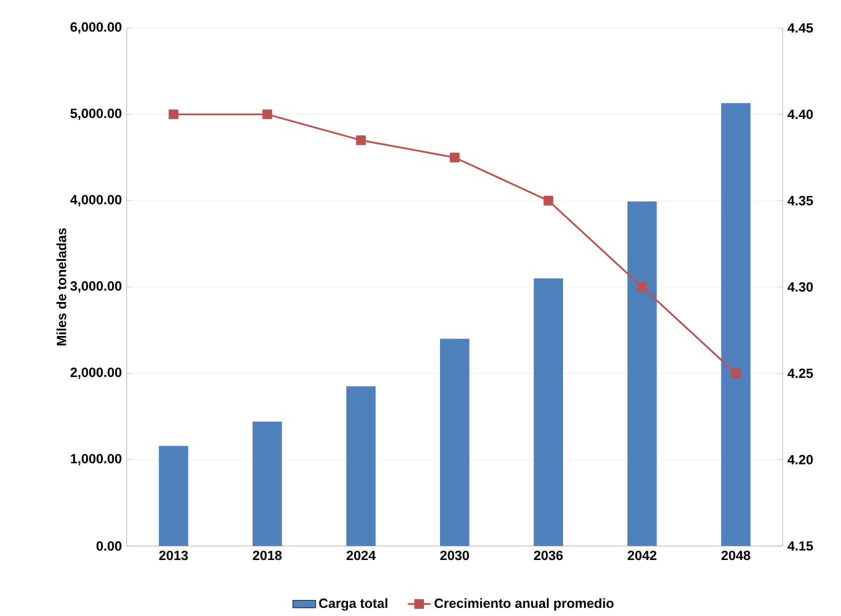  I want to click on y-tick-label: 3,000.00, so click(96, 287).